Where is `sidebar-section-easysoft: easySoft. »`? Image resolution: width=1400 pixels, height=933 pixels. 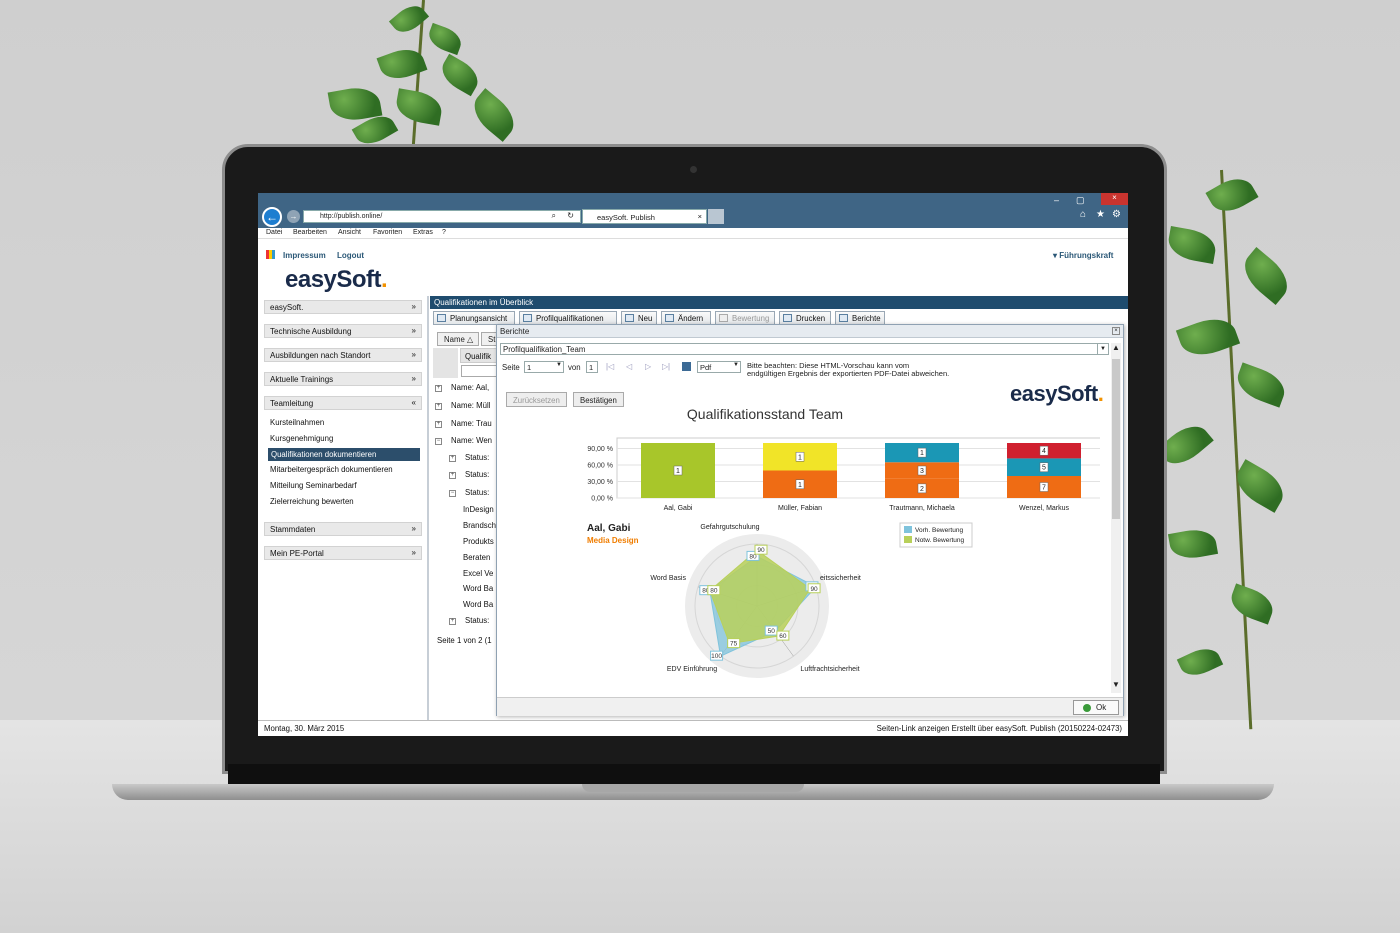
sidebar-section-easysoft: easySoft. » is located at coordinates (343, 307).